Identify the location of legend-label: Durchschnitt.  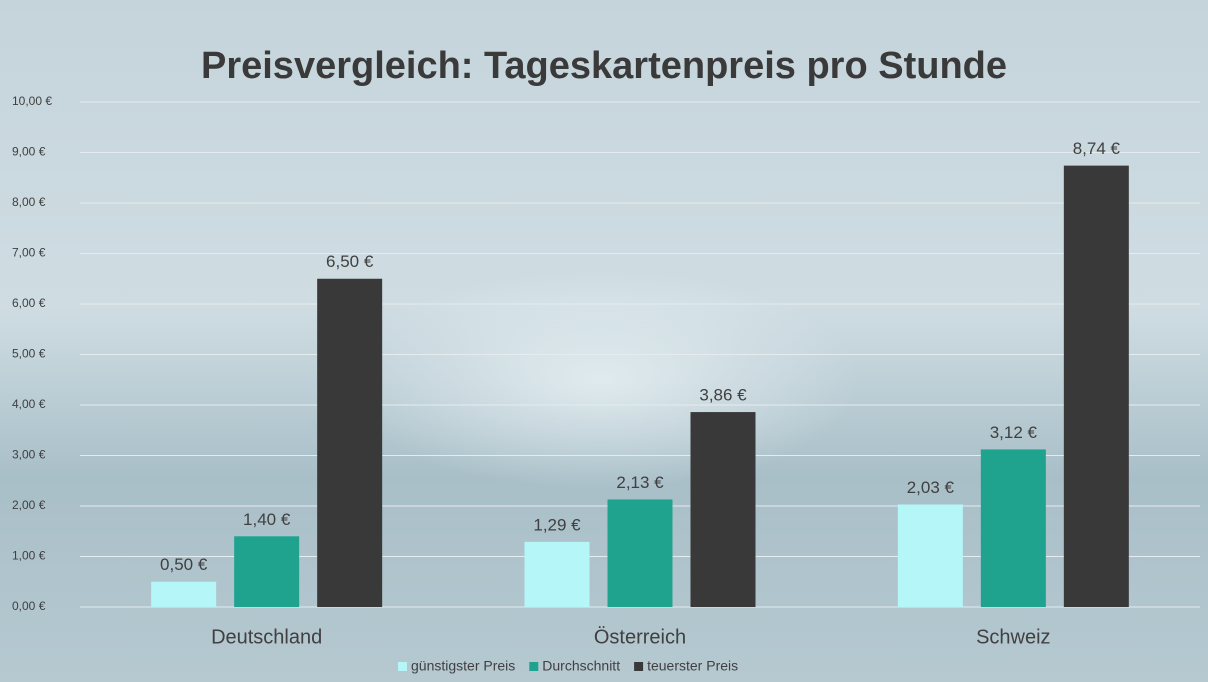
(581, 666).